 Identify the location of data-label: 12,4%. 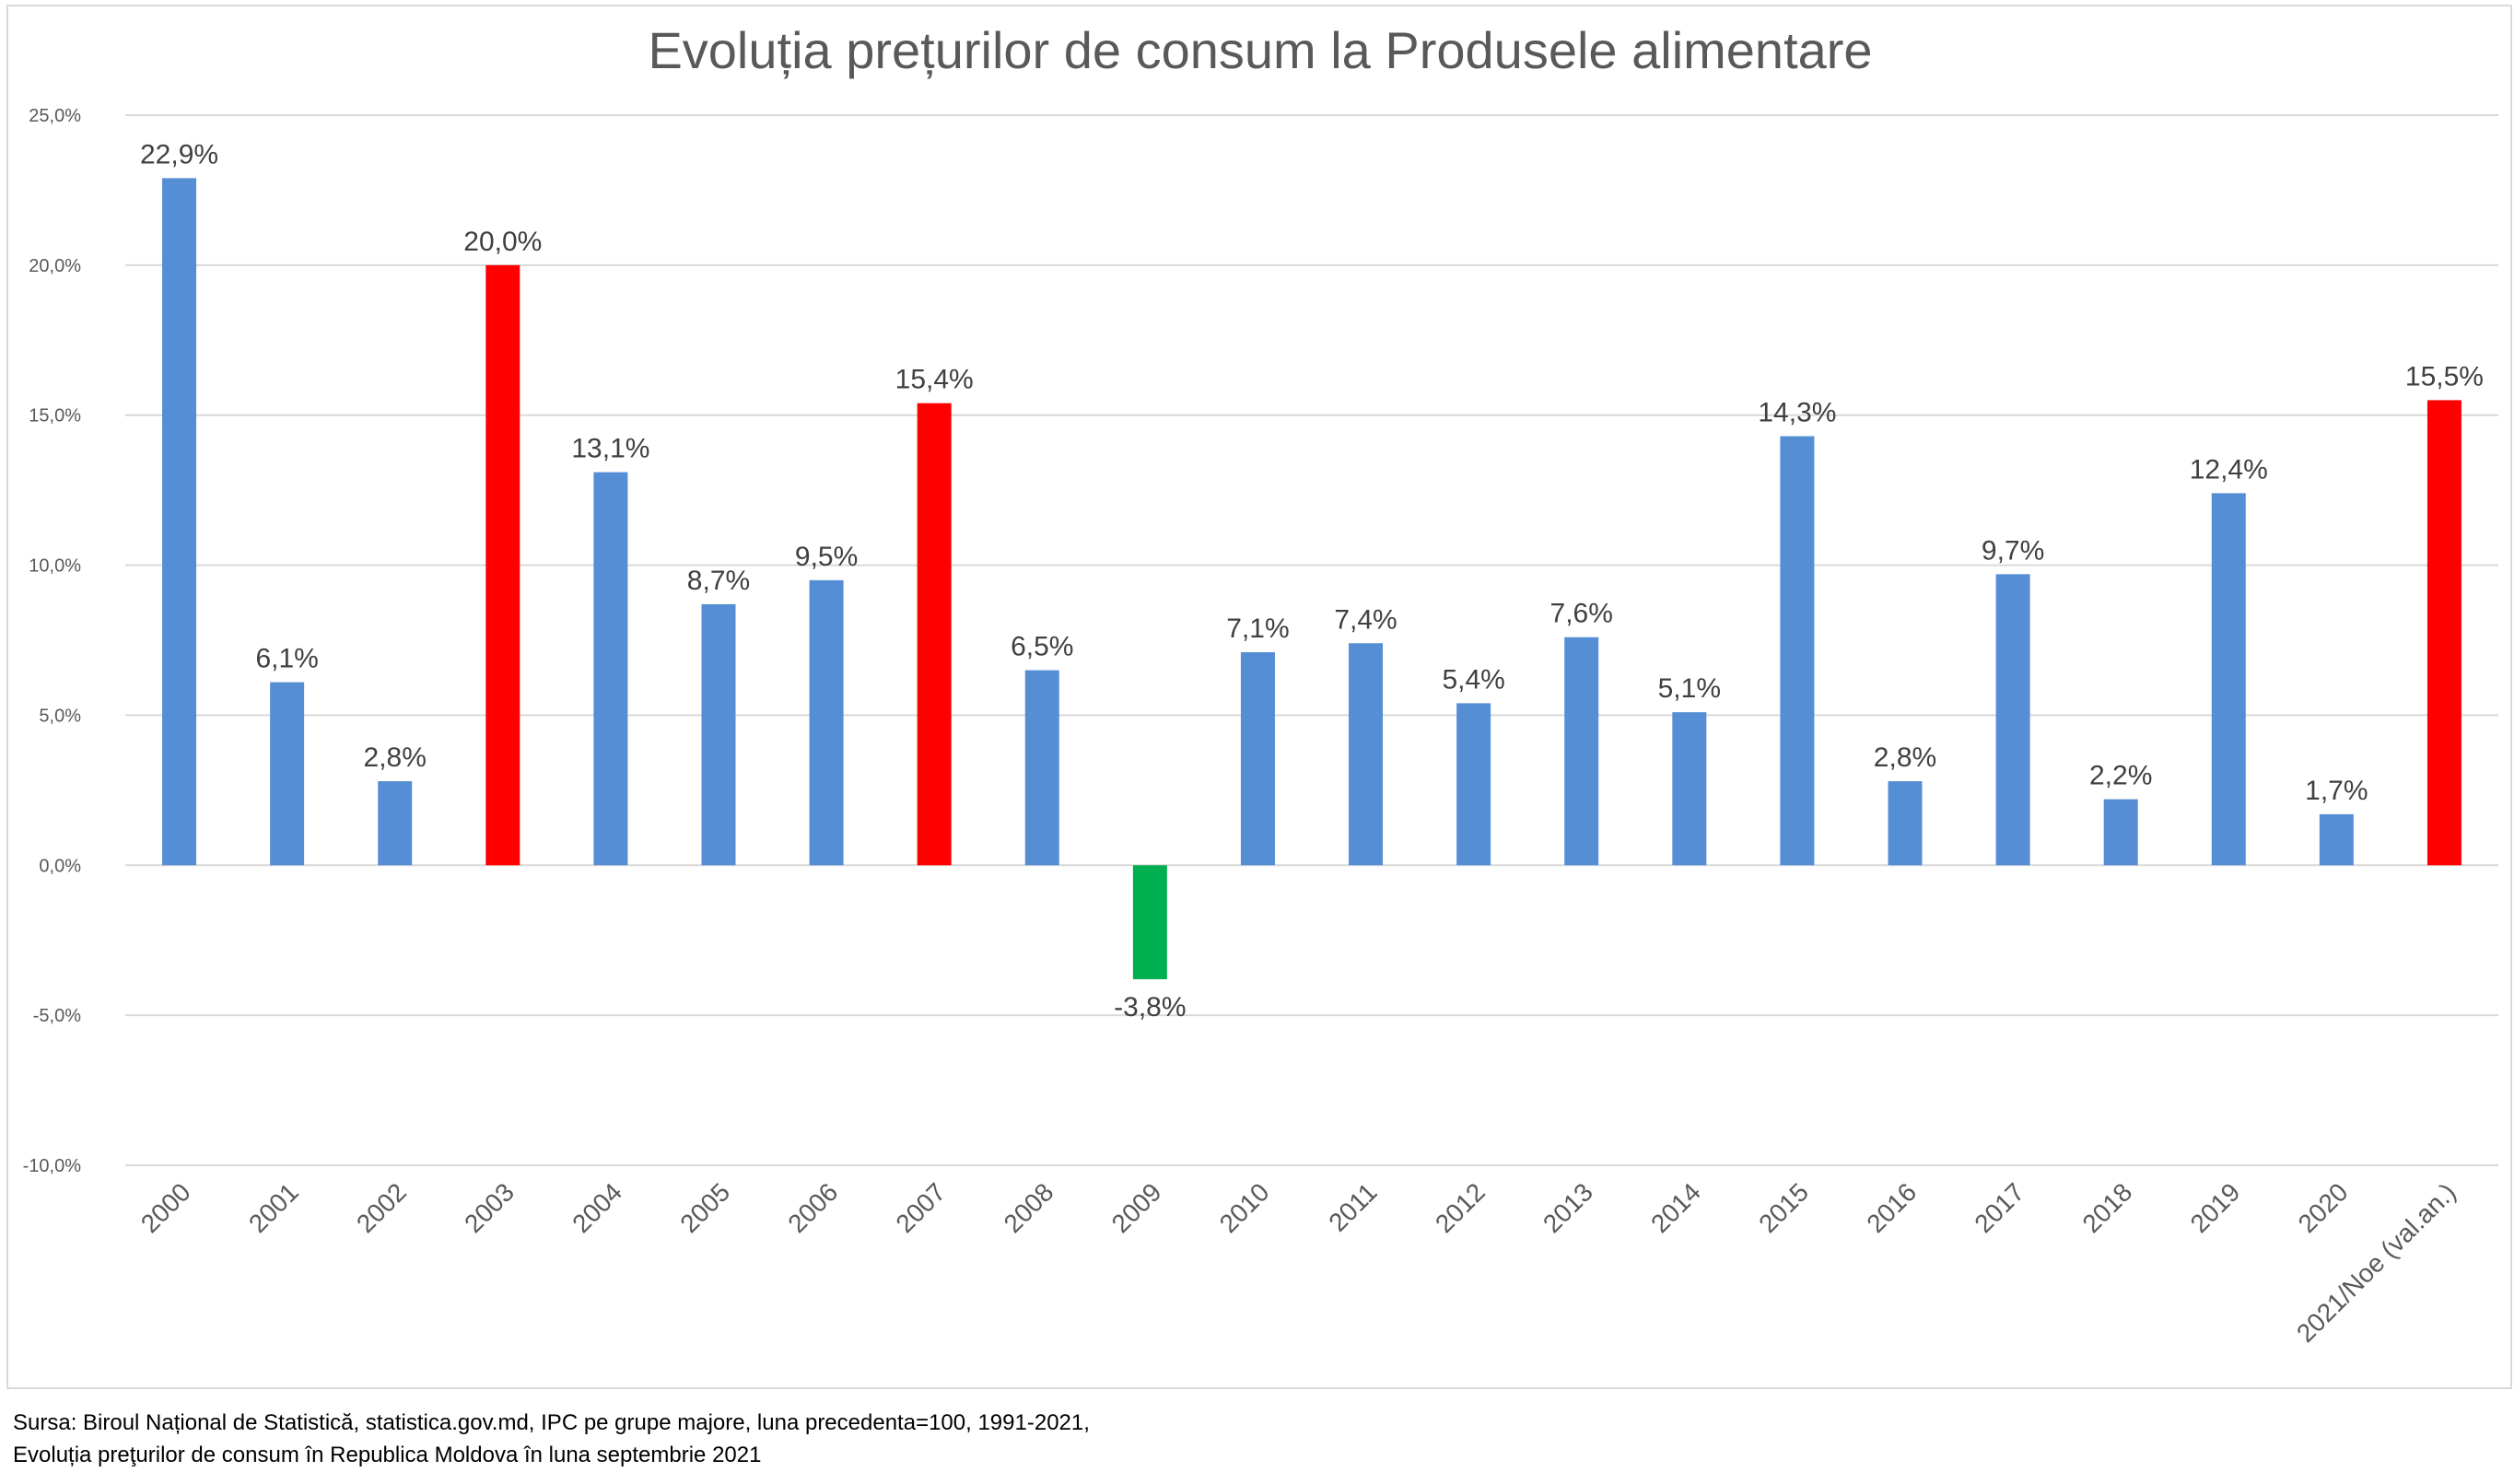
(2229, 469).